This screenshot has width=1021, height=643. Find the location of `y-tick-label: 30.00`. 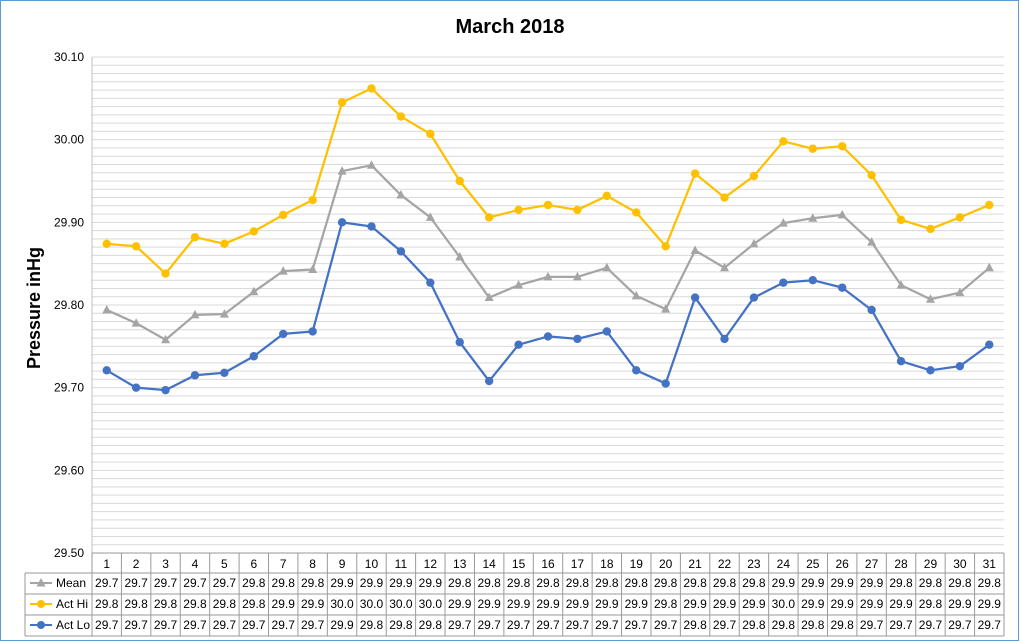

y-tick-label: 30.00 is located at coordinates (69, 140).